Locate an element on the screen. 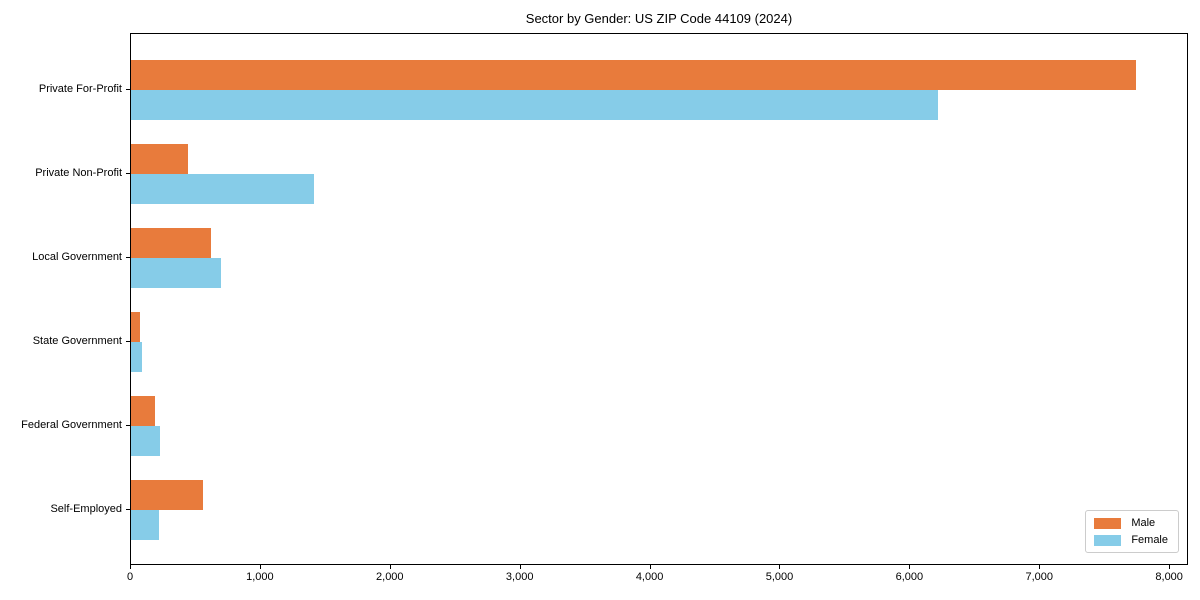 The image size is (1200, 600). legend: Male Female is located at coordinates (1132, 531).